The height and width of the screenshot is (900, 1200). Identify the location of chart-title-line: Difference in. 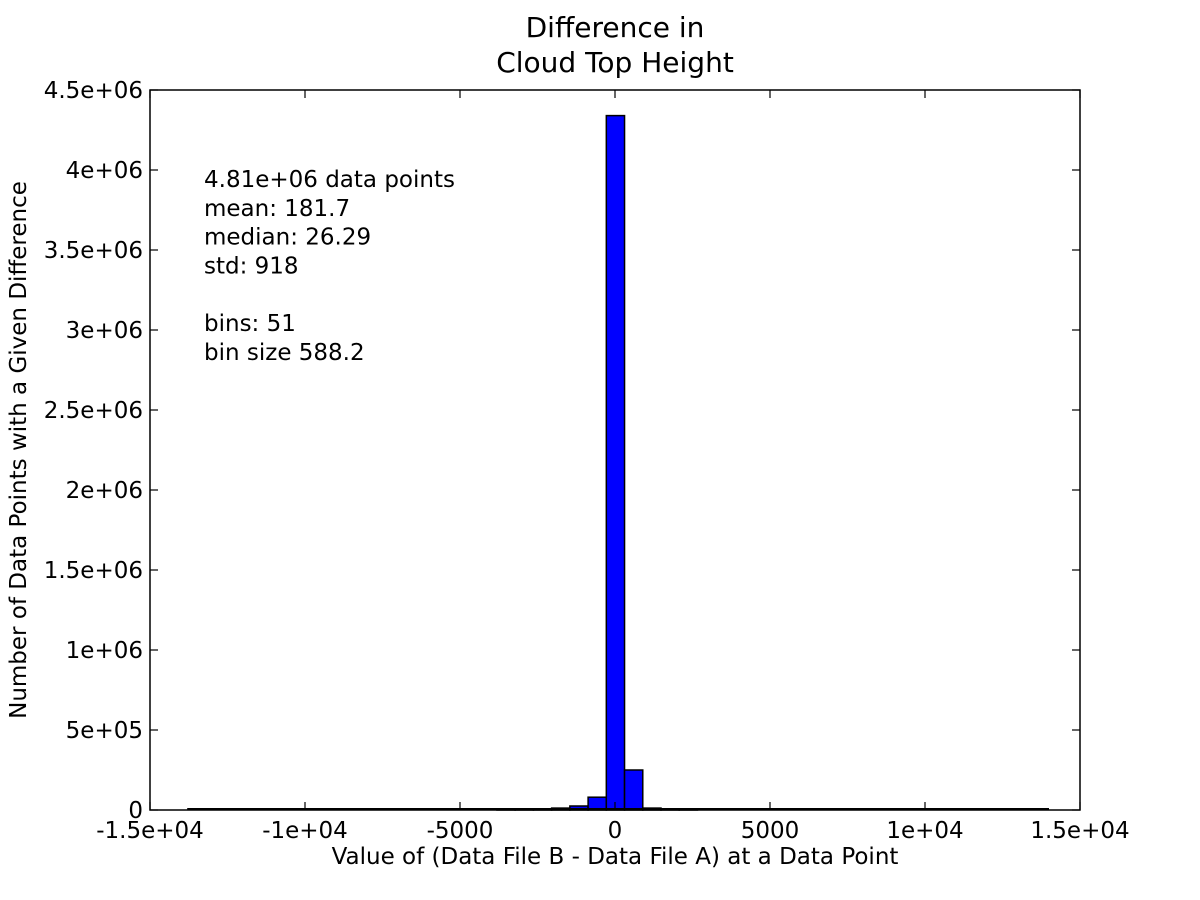
(615, 27).